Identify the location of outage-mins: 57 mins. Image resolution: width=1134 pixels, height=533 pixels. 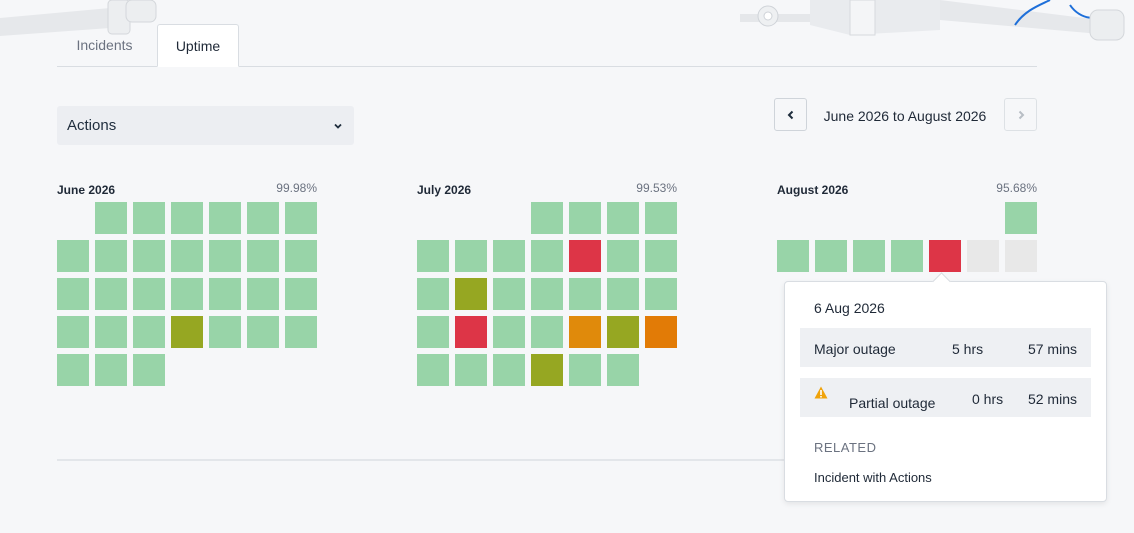
(1052, 349).